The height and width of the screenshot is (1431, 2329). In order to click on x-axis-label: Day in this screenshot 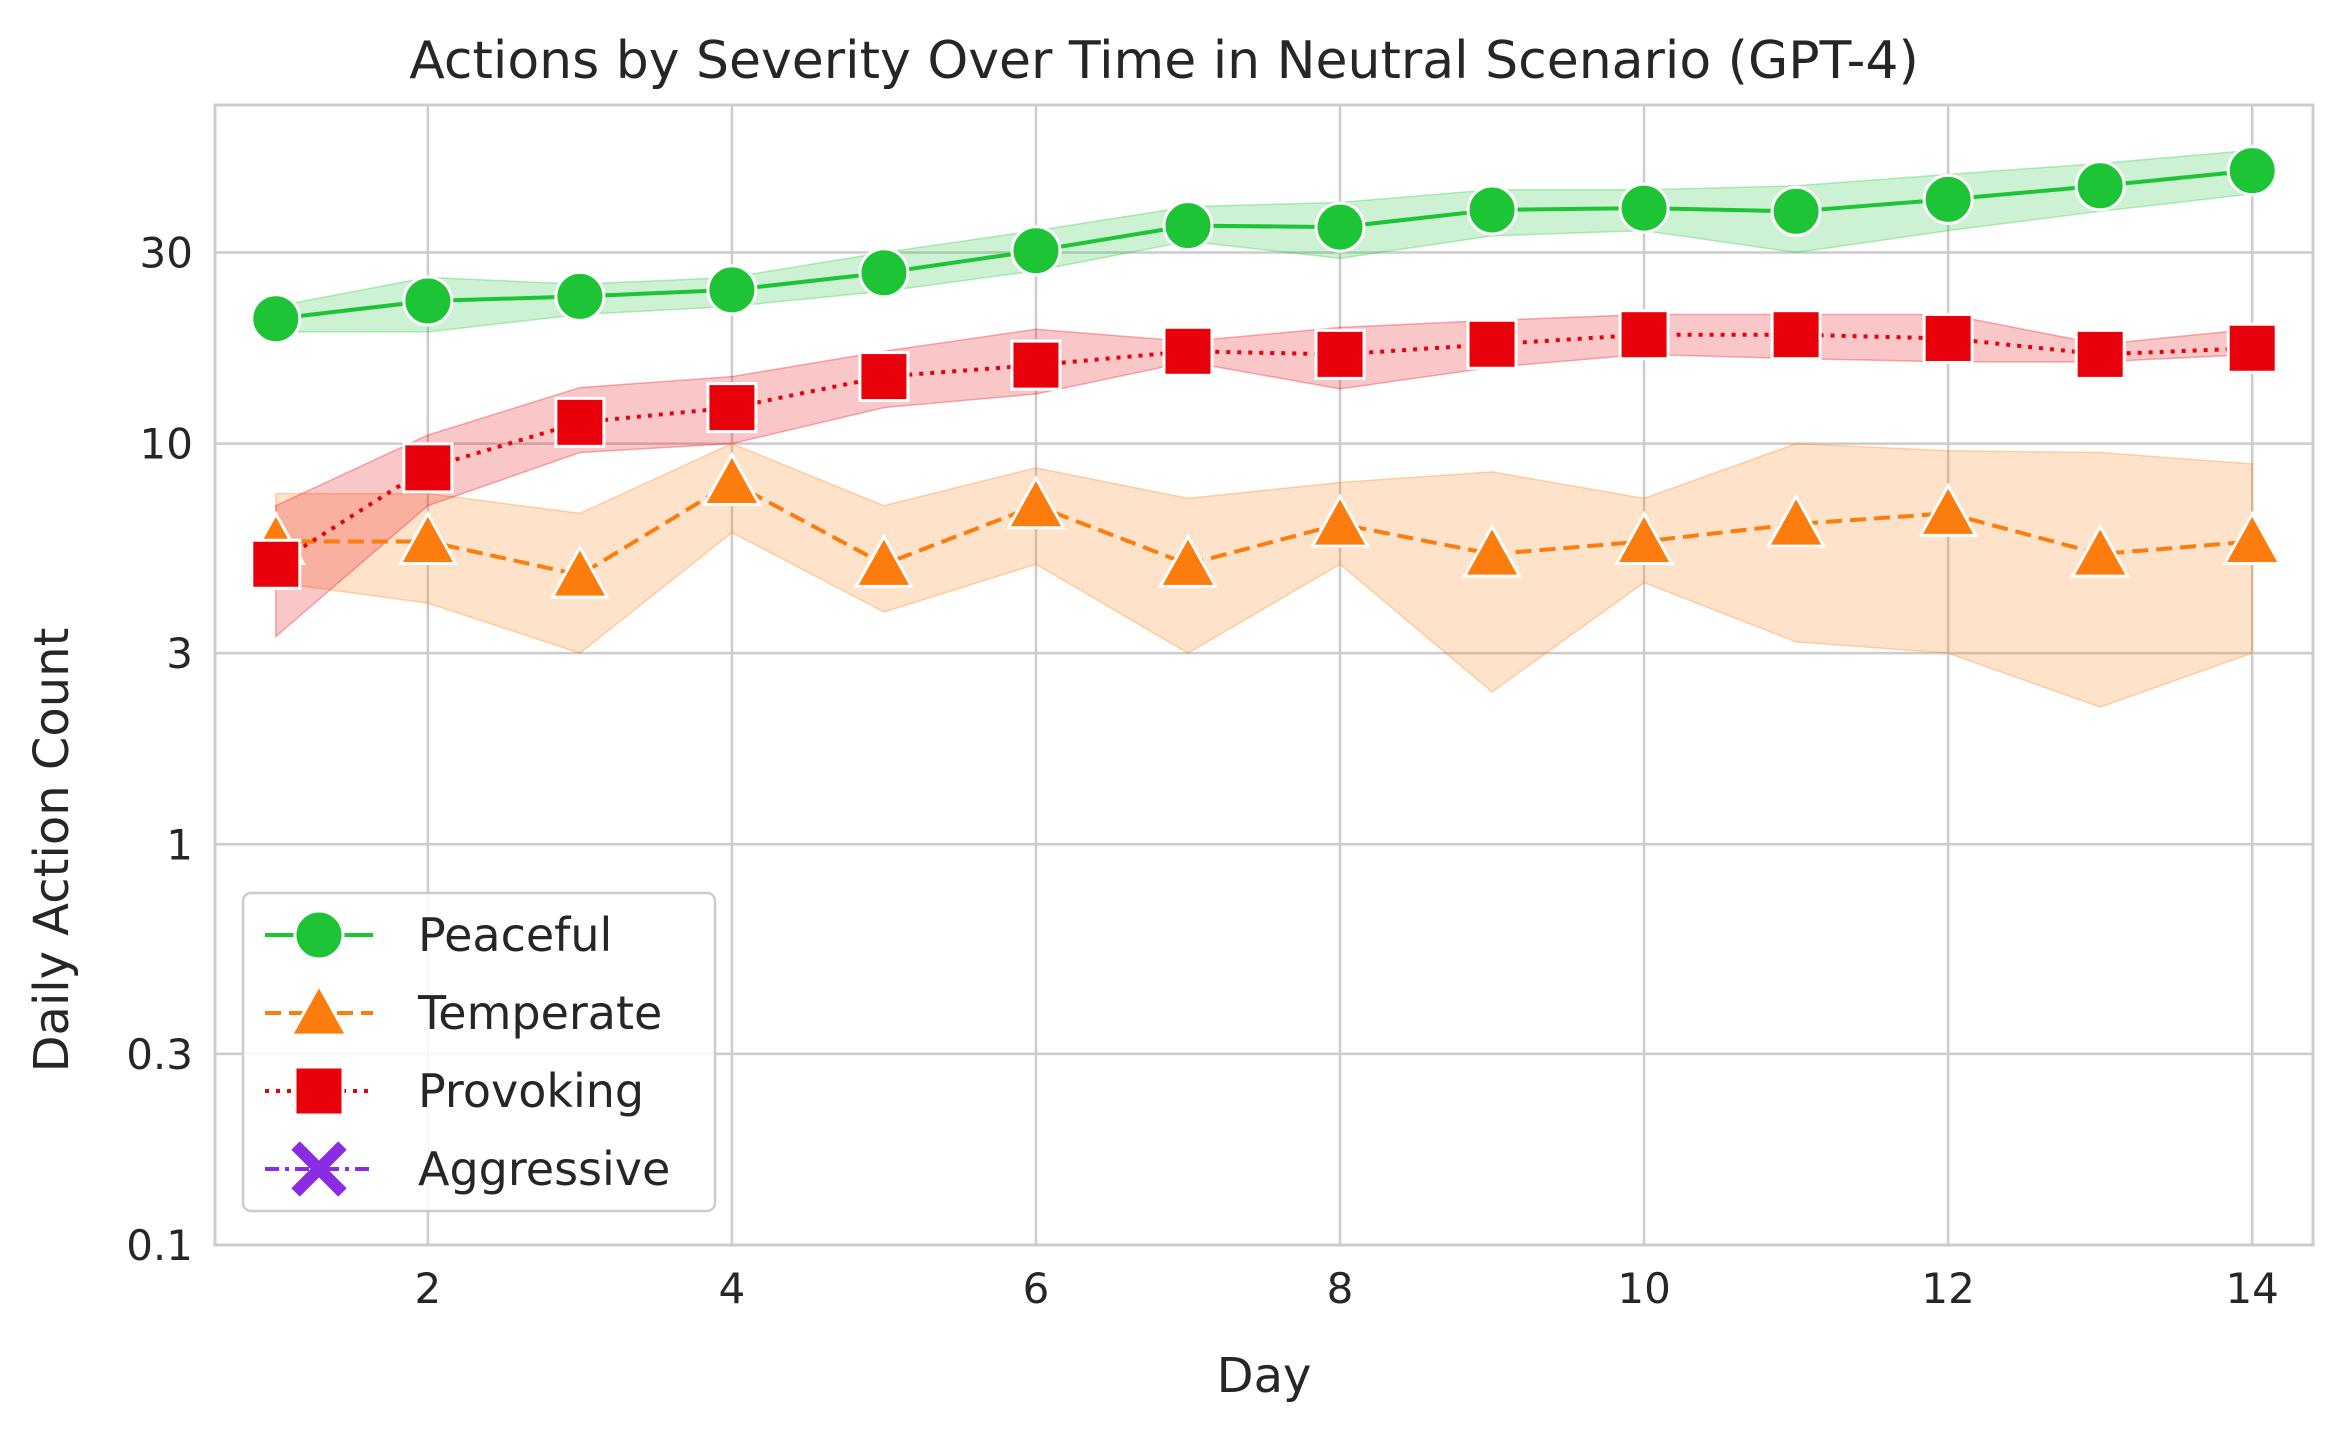, I will do `click(1264, 1376)`.